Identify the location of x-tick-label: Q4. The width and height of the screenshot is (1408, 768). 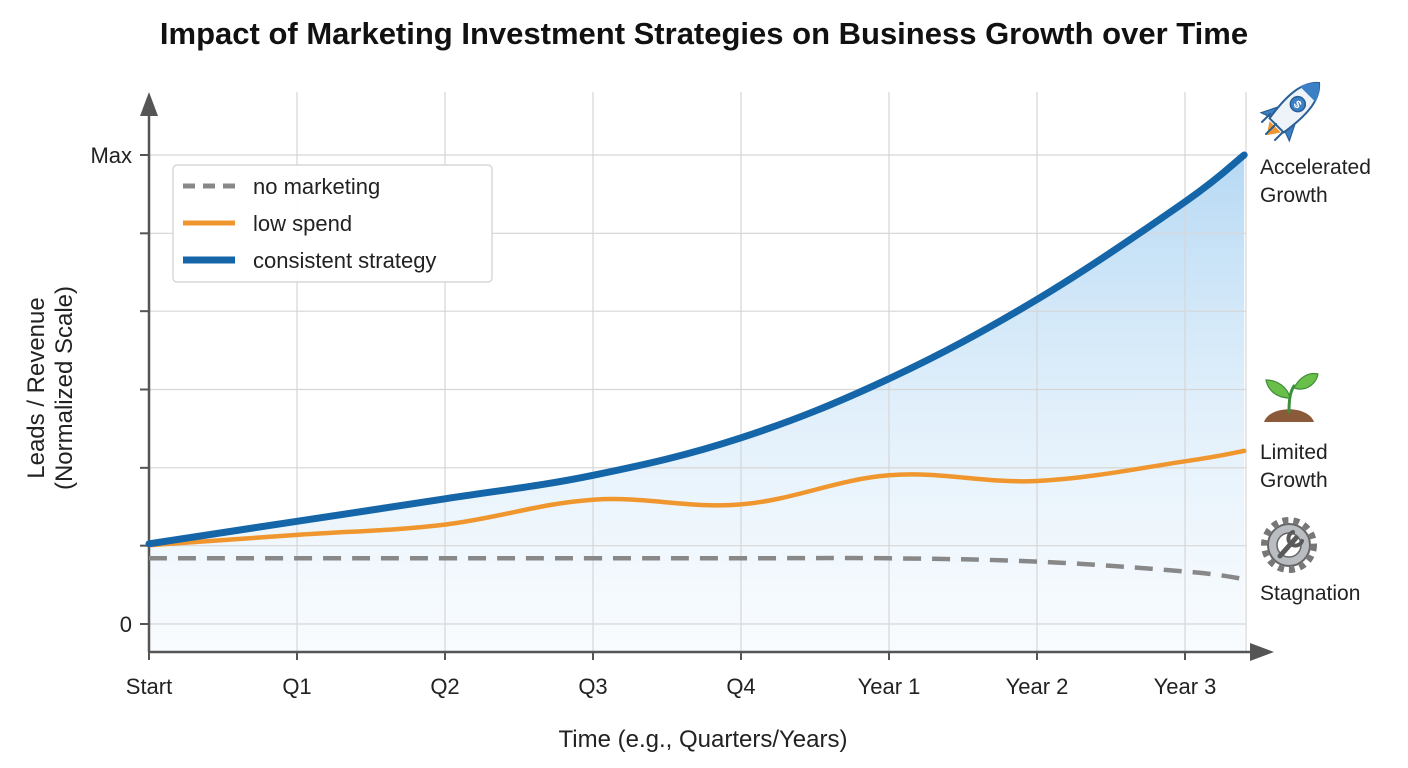
(740, 686).